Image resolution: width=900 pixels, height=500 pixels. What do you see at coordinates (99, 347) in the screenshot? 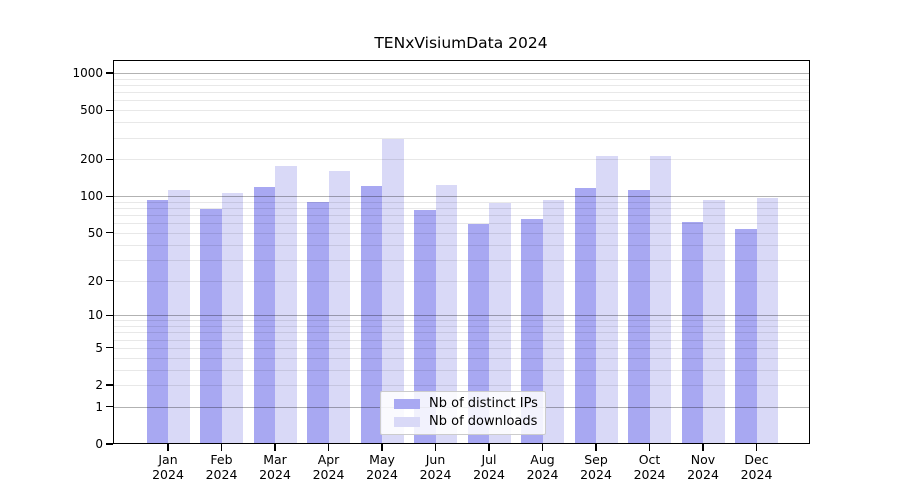
I see `y-tick-label: 5` at bounding box center [99, 347].